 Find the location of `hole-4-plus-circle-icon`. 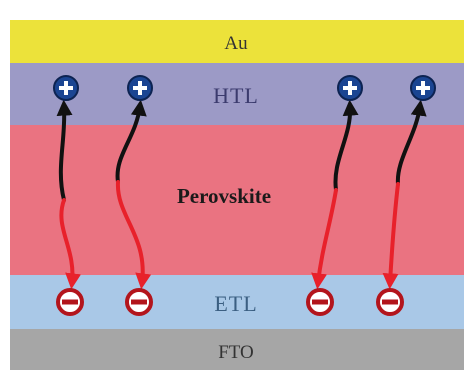

hole-4-plus-circle-icon is located at coordinates (423, 88).